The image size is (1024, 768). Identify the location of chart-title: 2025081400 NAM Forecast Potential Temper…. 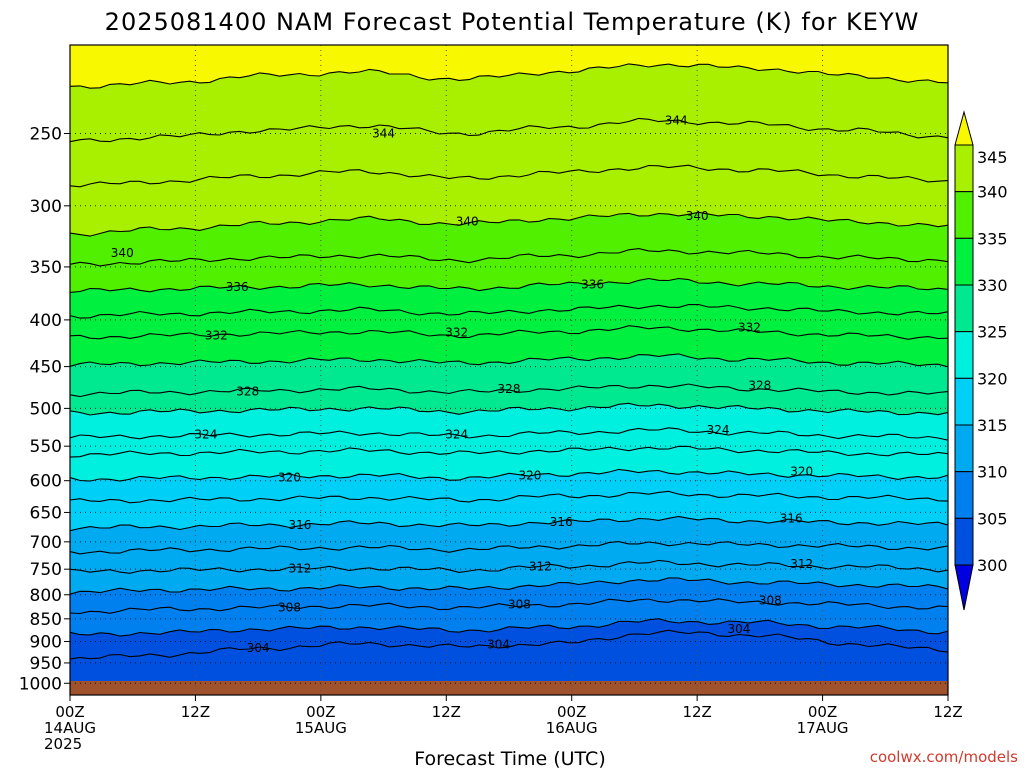
(512, 22).